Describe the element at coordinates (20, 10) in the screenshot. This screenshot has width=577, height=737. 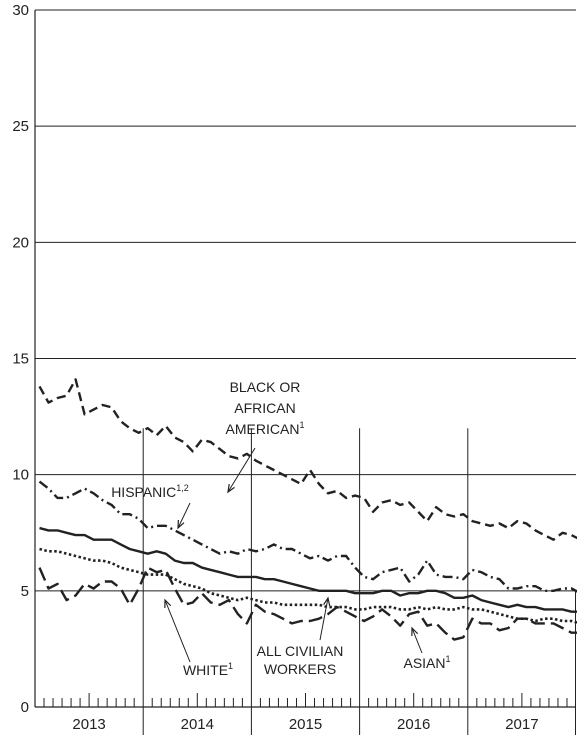
I see `y-tick-label: 30` at that location.